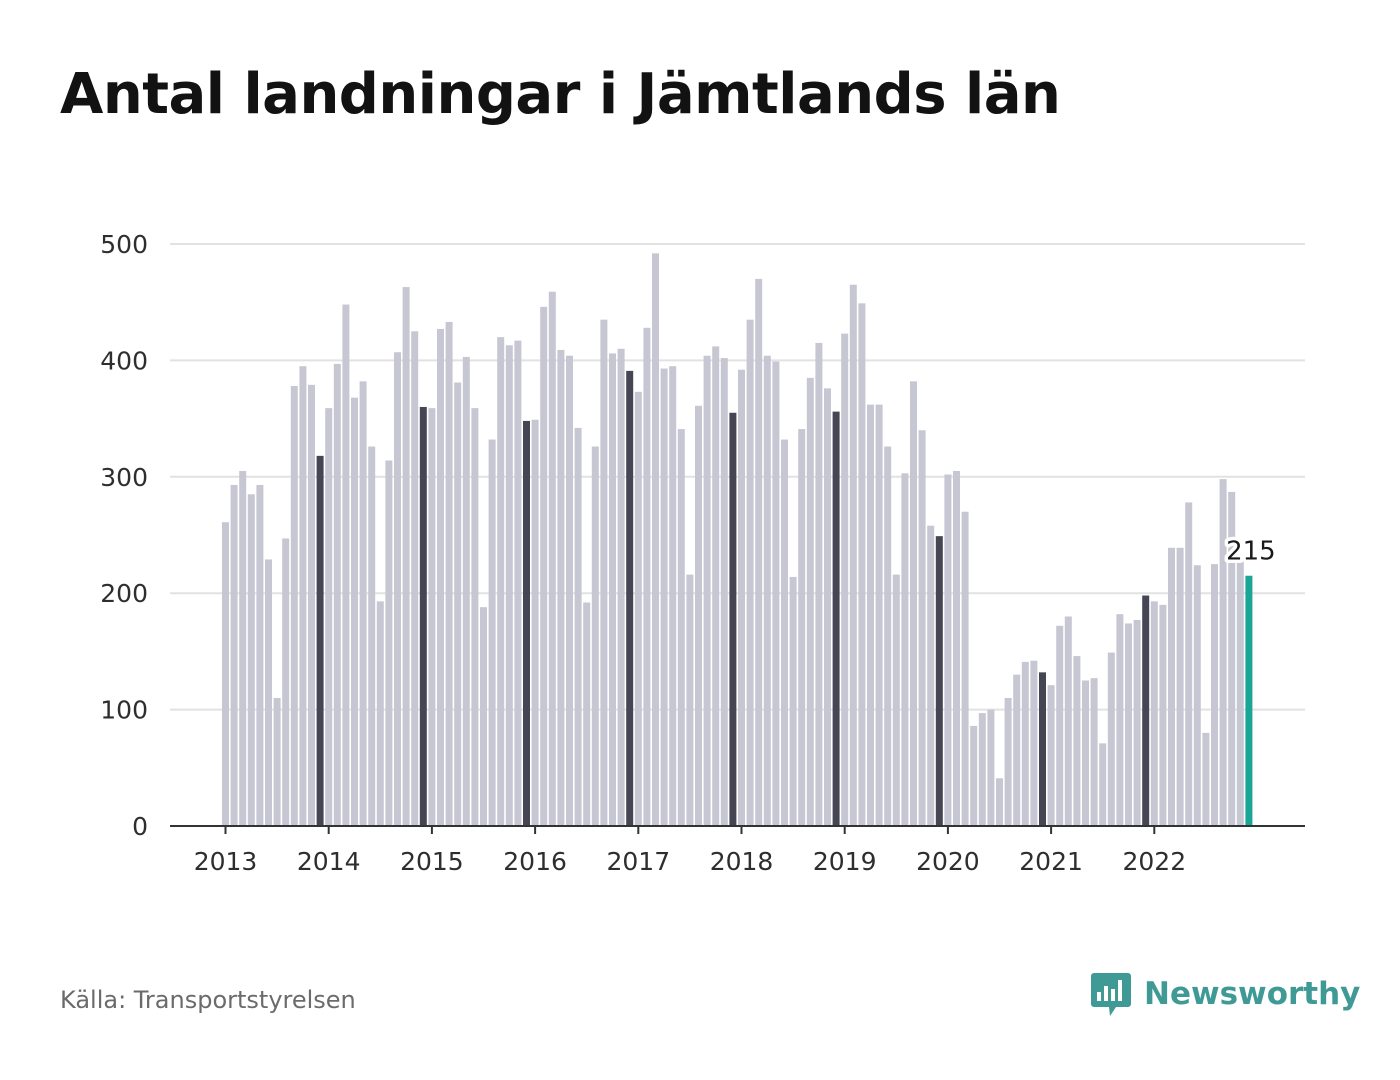  Describe the element at coordinates (124, 244) in the screenshot. I see `y-tick-label: 500` at that location.